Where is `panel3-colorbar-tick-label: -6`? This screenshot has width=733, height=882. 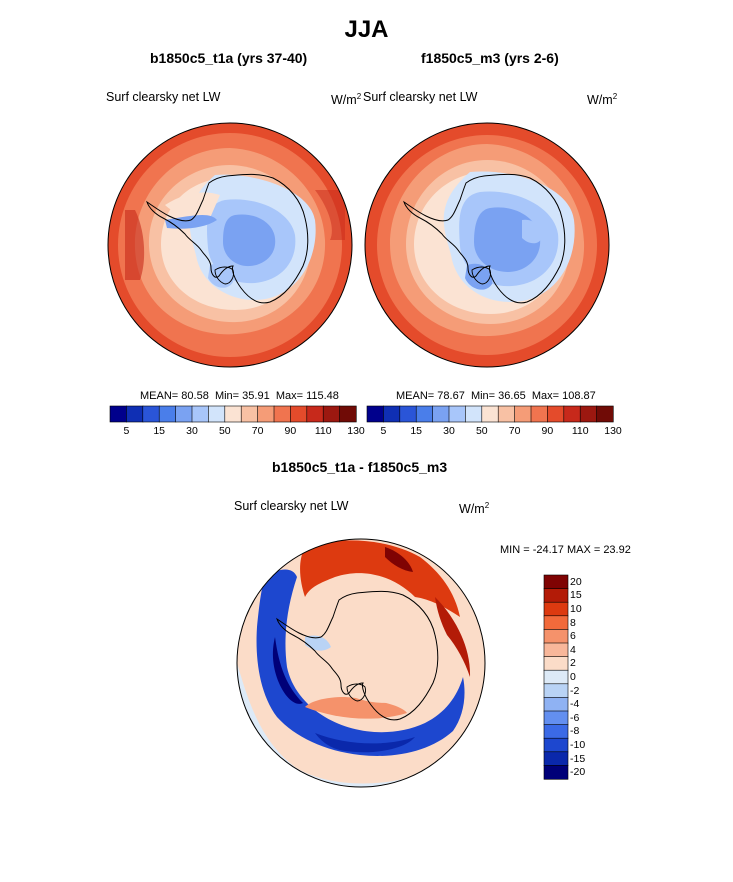
panel3-colorbar-tick-label: -6 is located at coordinates (575, 717).